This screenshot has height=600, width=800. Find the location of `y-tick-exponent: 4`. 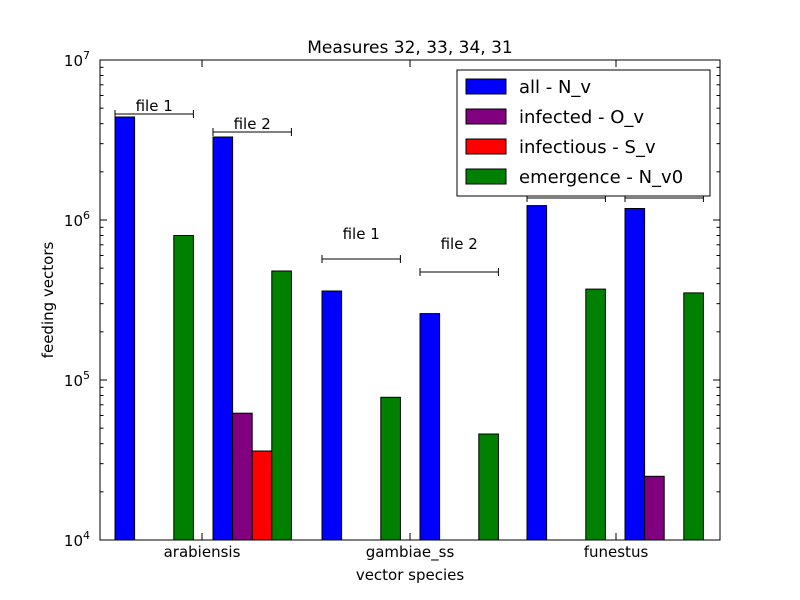

y-tick-exponent: 4 is located at coordinates (86, 535).